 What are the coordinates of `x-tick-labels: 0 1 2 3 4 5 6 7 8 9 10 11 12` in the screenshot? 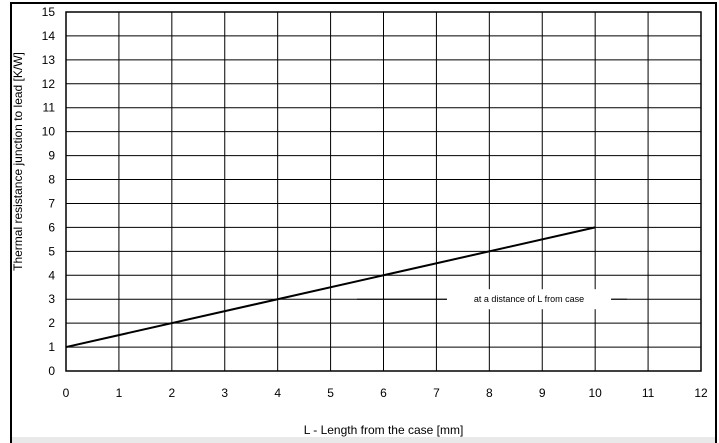 It's located at (385, 393).